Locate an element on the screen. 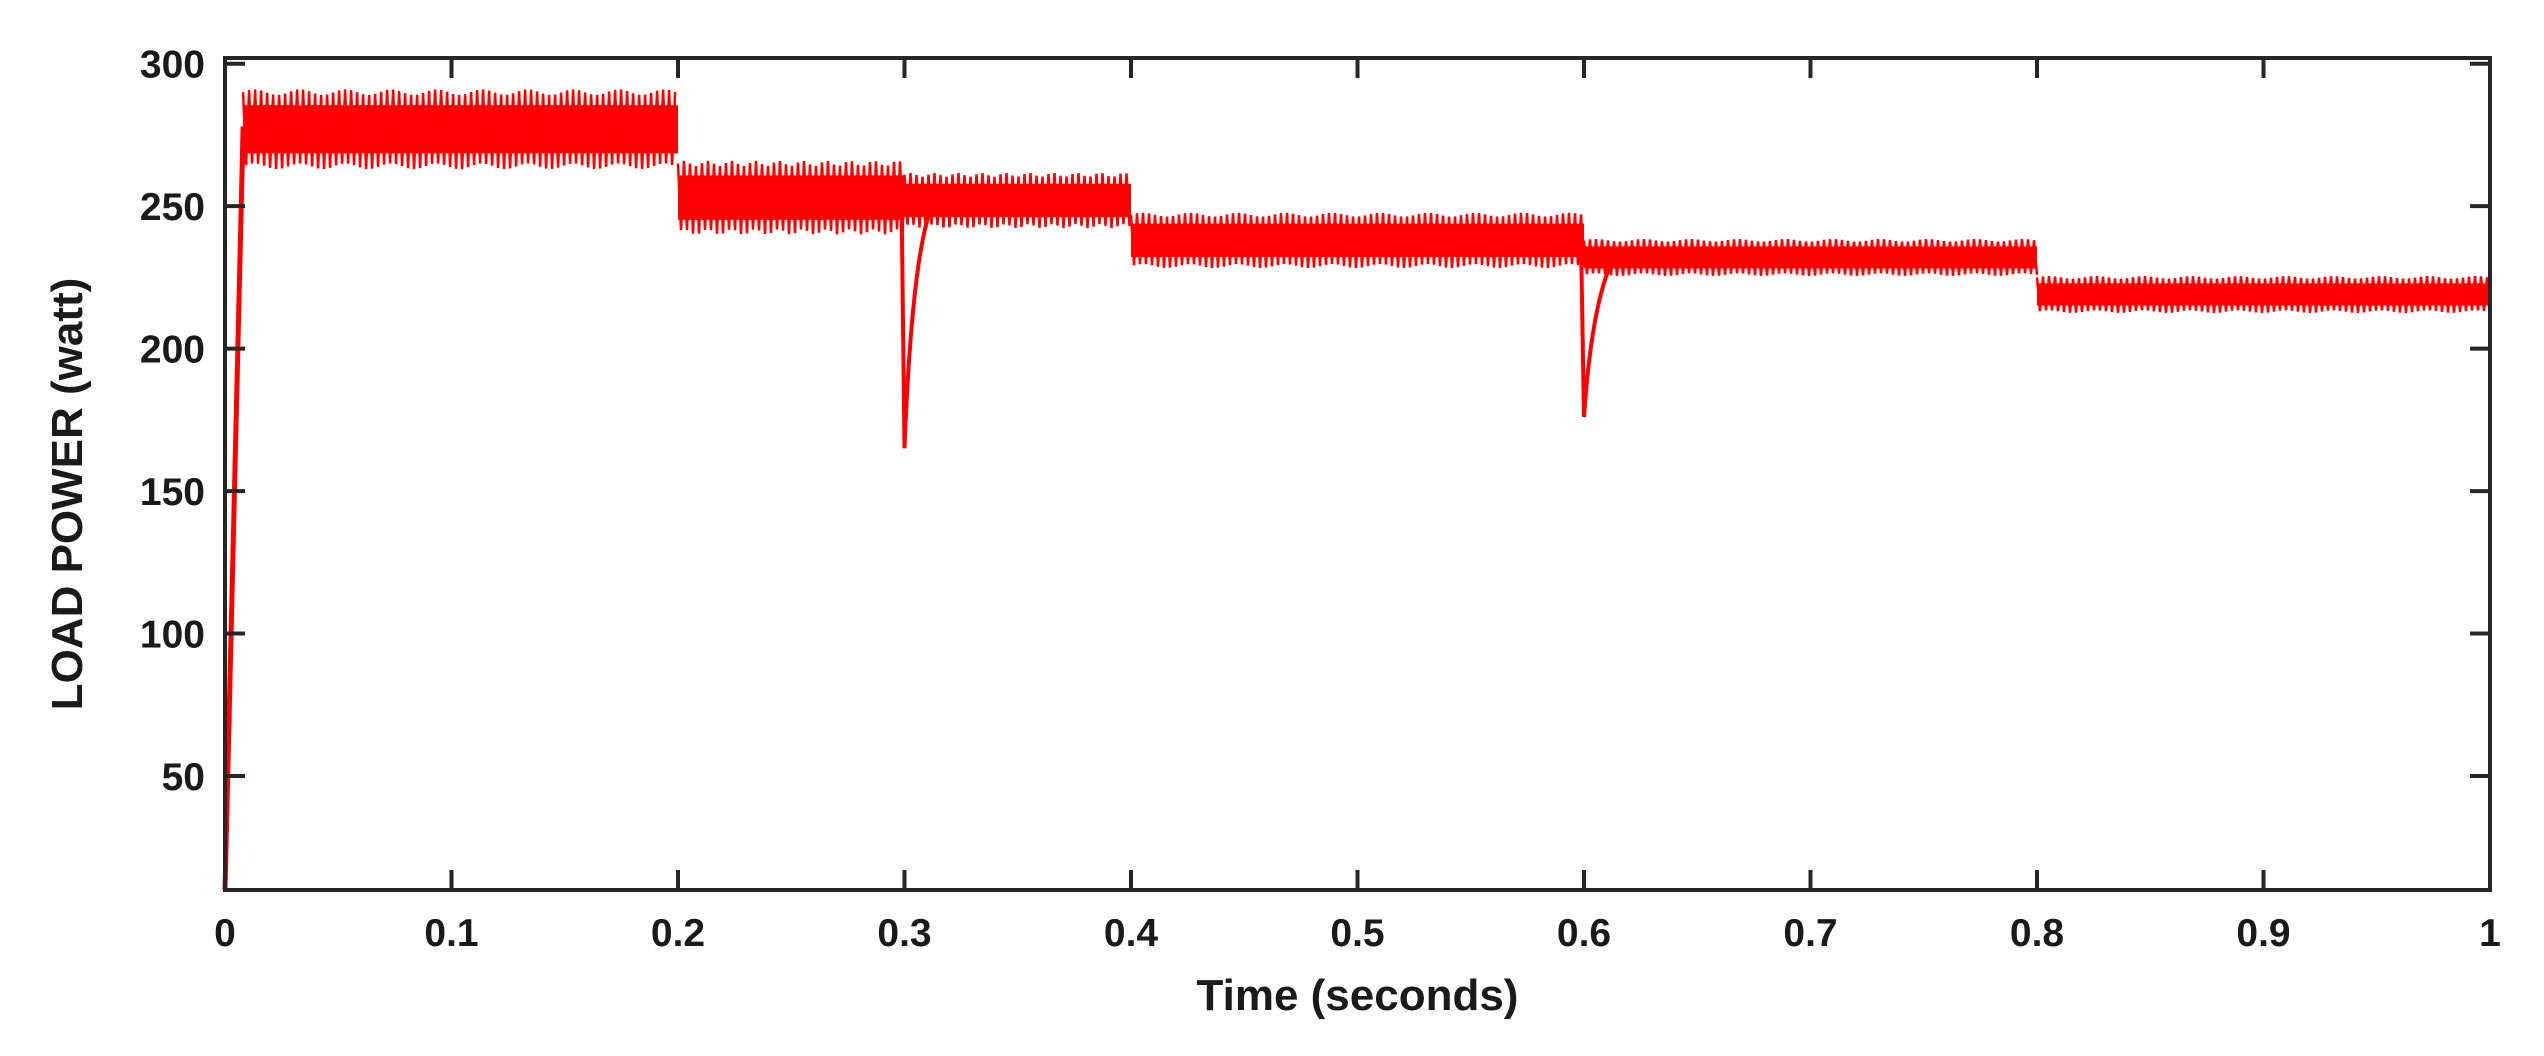 The width and height of the screenshot is (2544, 1056). y-tick-label: 250 is located at coordinates (172, 207).